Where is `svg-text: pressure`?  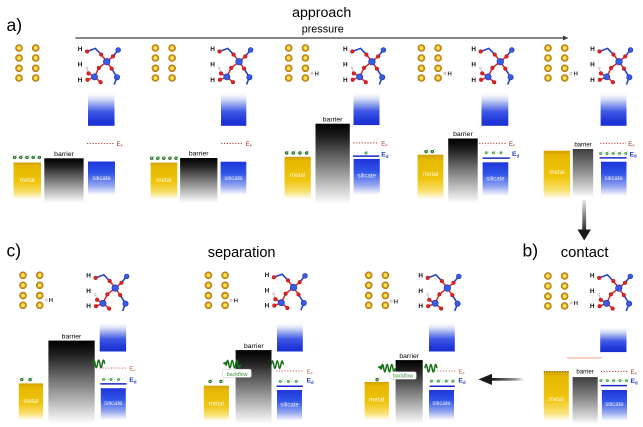 svg-text: pressure is located at coordinates (323, 30).